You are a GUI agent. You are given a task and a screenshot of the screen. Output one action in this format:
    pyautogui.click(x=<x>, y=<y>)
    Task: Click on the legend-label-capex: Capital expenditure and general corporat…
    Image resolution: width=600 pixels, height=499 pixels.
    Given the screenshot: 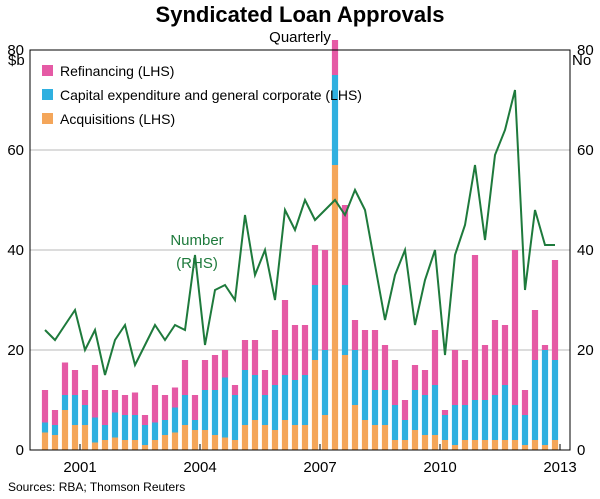 What is the action you would take?
    pyautogui.click(x=211, y=95)
    